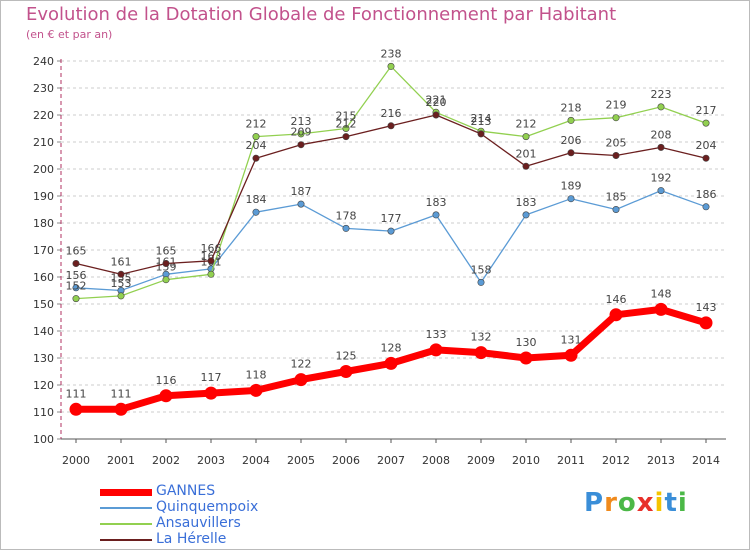 The image size is (750, 550). I want to click on data-label: 201, so click(526, 153).